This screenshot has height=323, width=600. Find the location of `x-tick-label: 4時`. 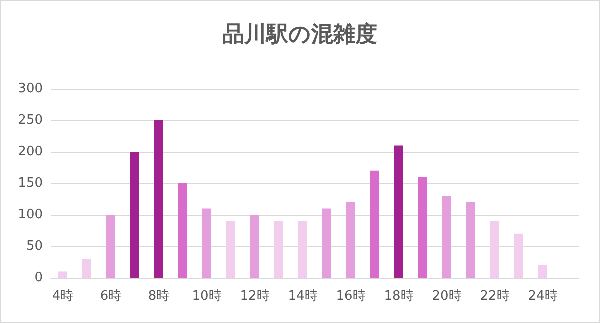

x-tick-label: 4時 is located at coordinates (63, 296).